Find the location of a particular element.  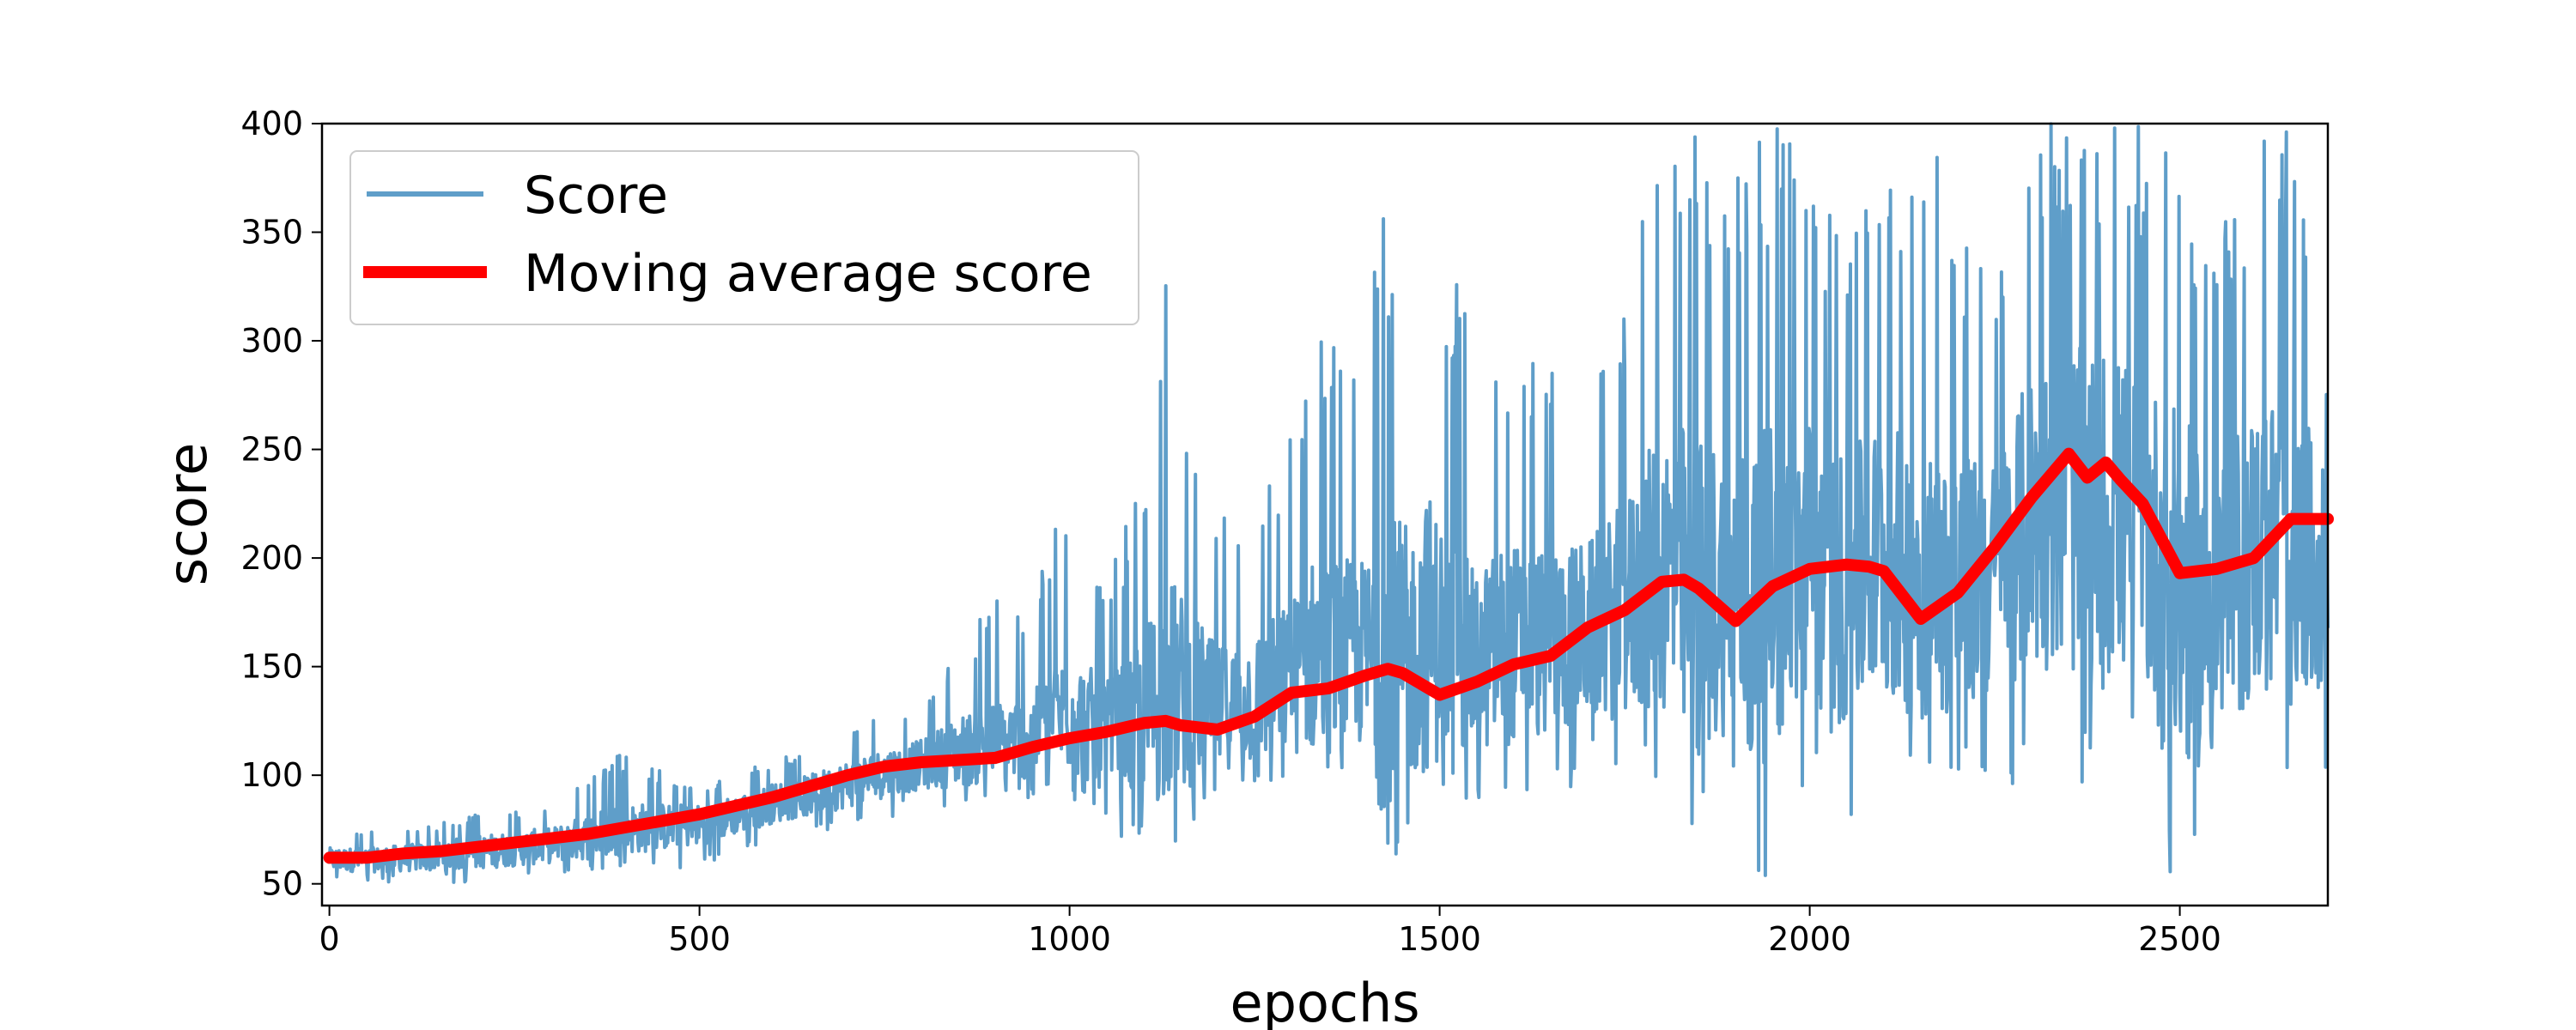

legend-box is located at coordinates (744, 237).